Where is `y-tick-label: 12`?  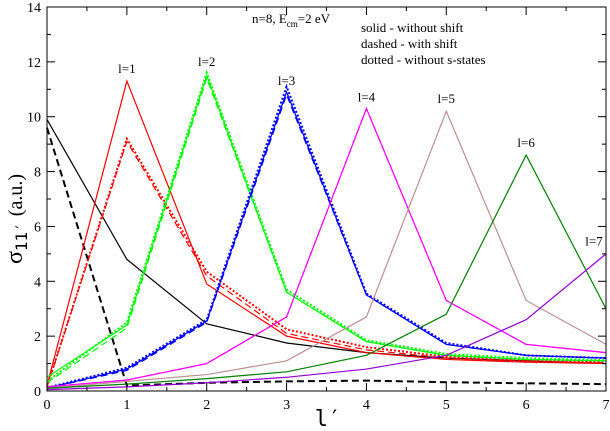
y-tick-label: 12 is located at coordinates (34, 63).